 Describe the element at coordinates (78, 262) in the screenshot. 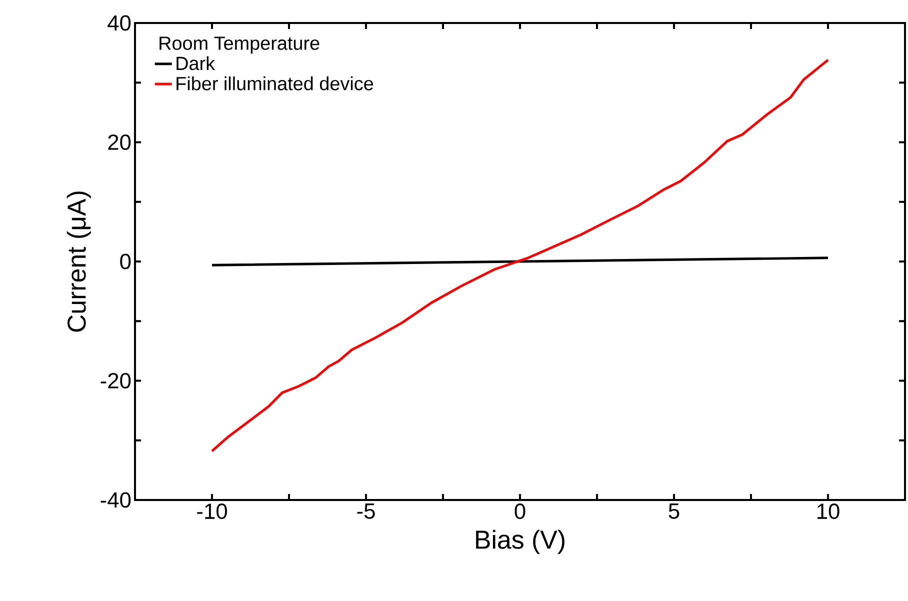

I see `y-axis-title: Current (μA)` at that location.